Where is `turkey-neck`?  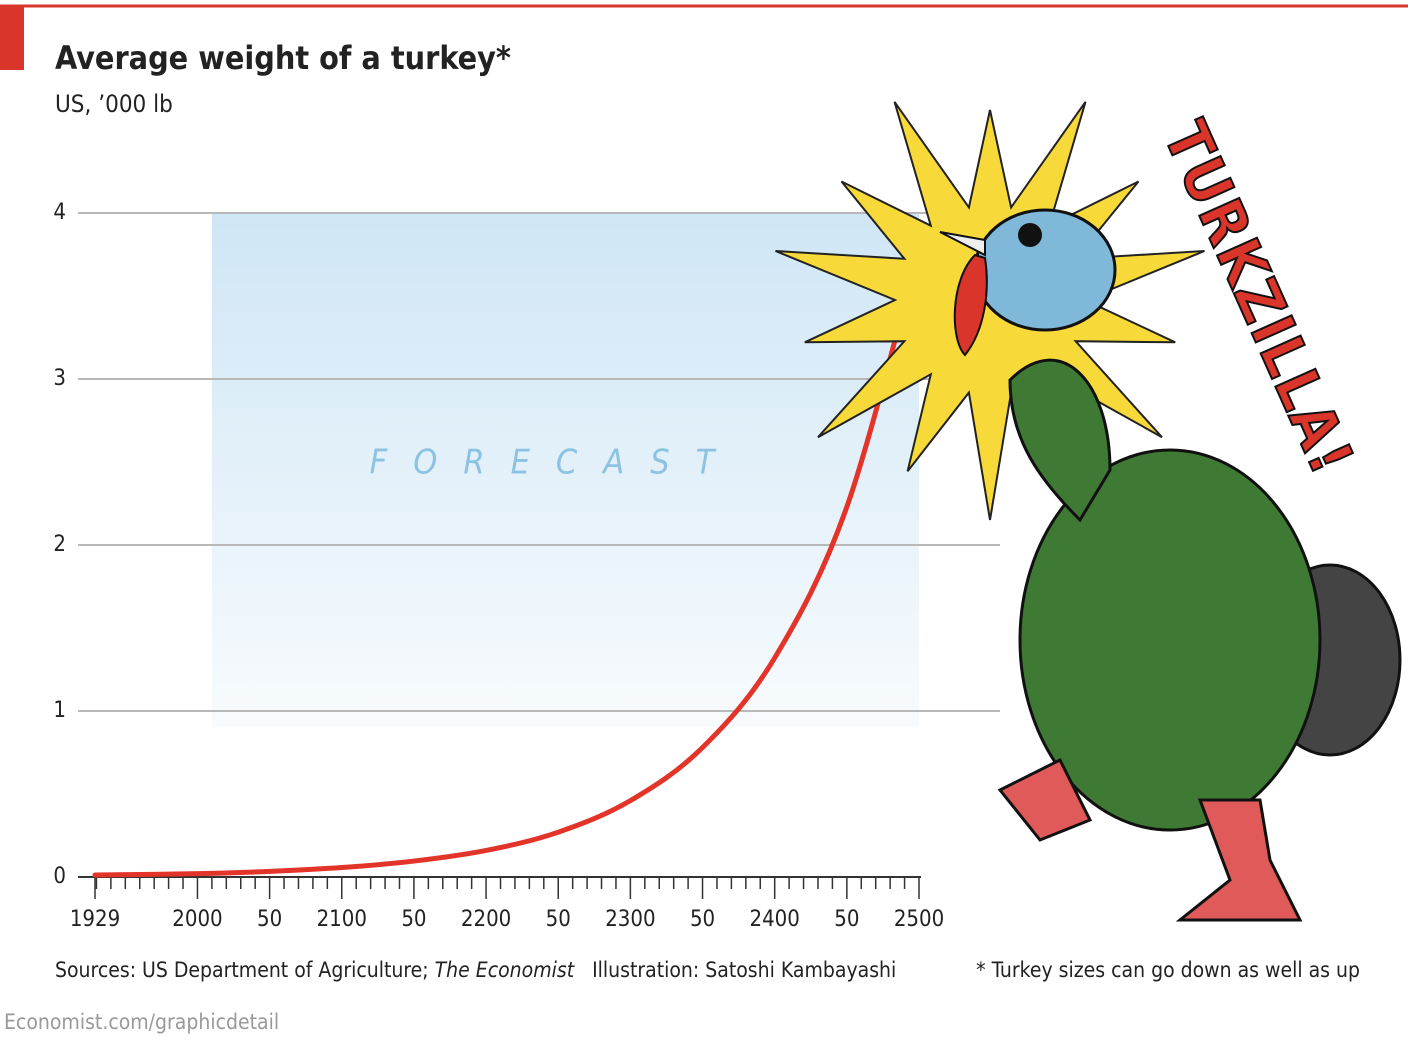
turkey-neck is located at coordinates (1060, 440).